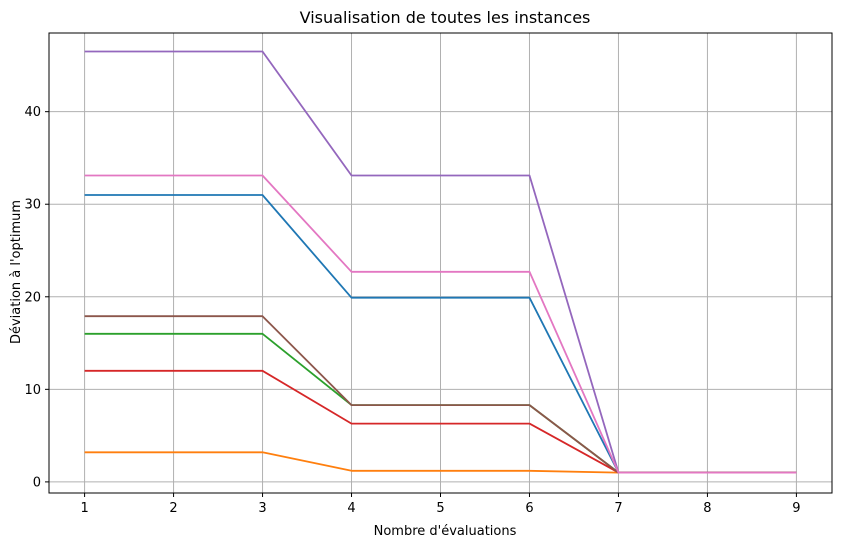 This screenshot has height=547, width=842. Describe the element at coordinates (84, 508) in the screenshot. I see `x-tick-label: 1` at that location.